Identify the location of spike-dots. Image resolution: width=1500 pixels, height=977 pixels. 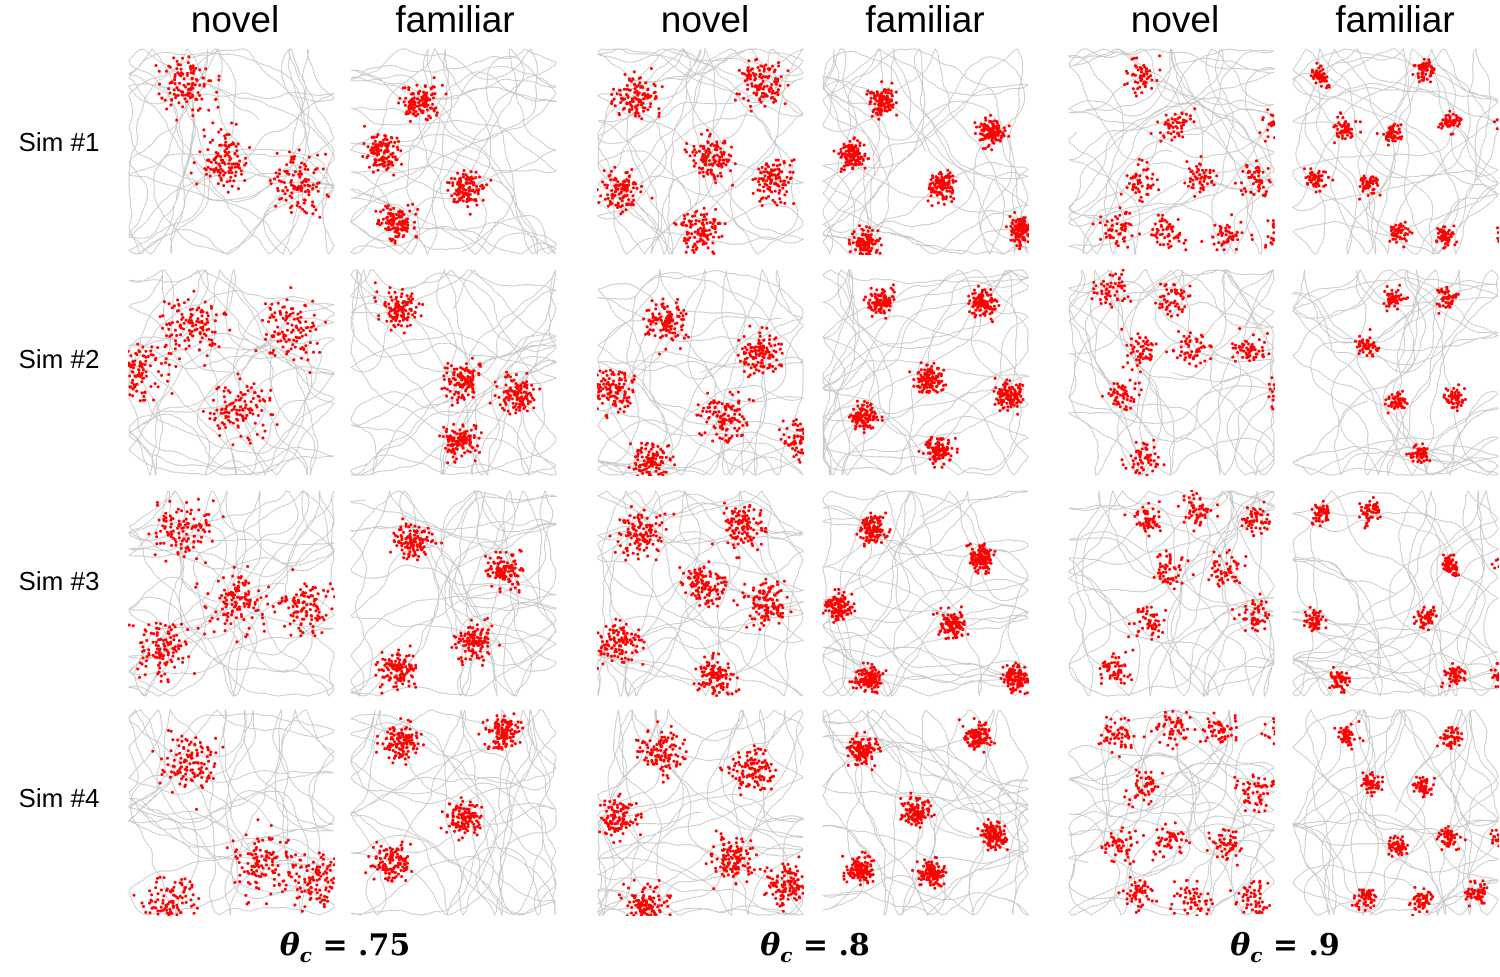
(1182, 372).